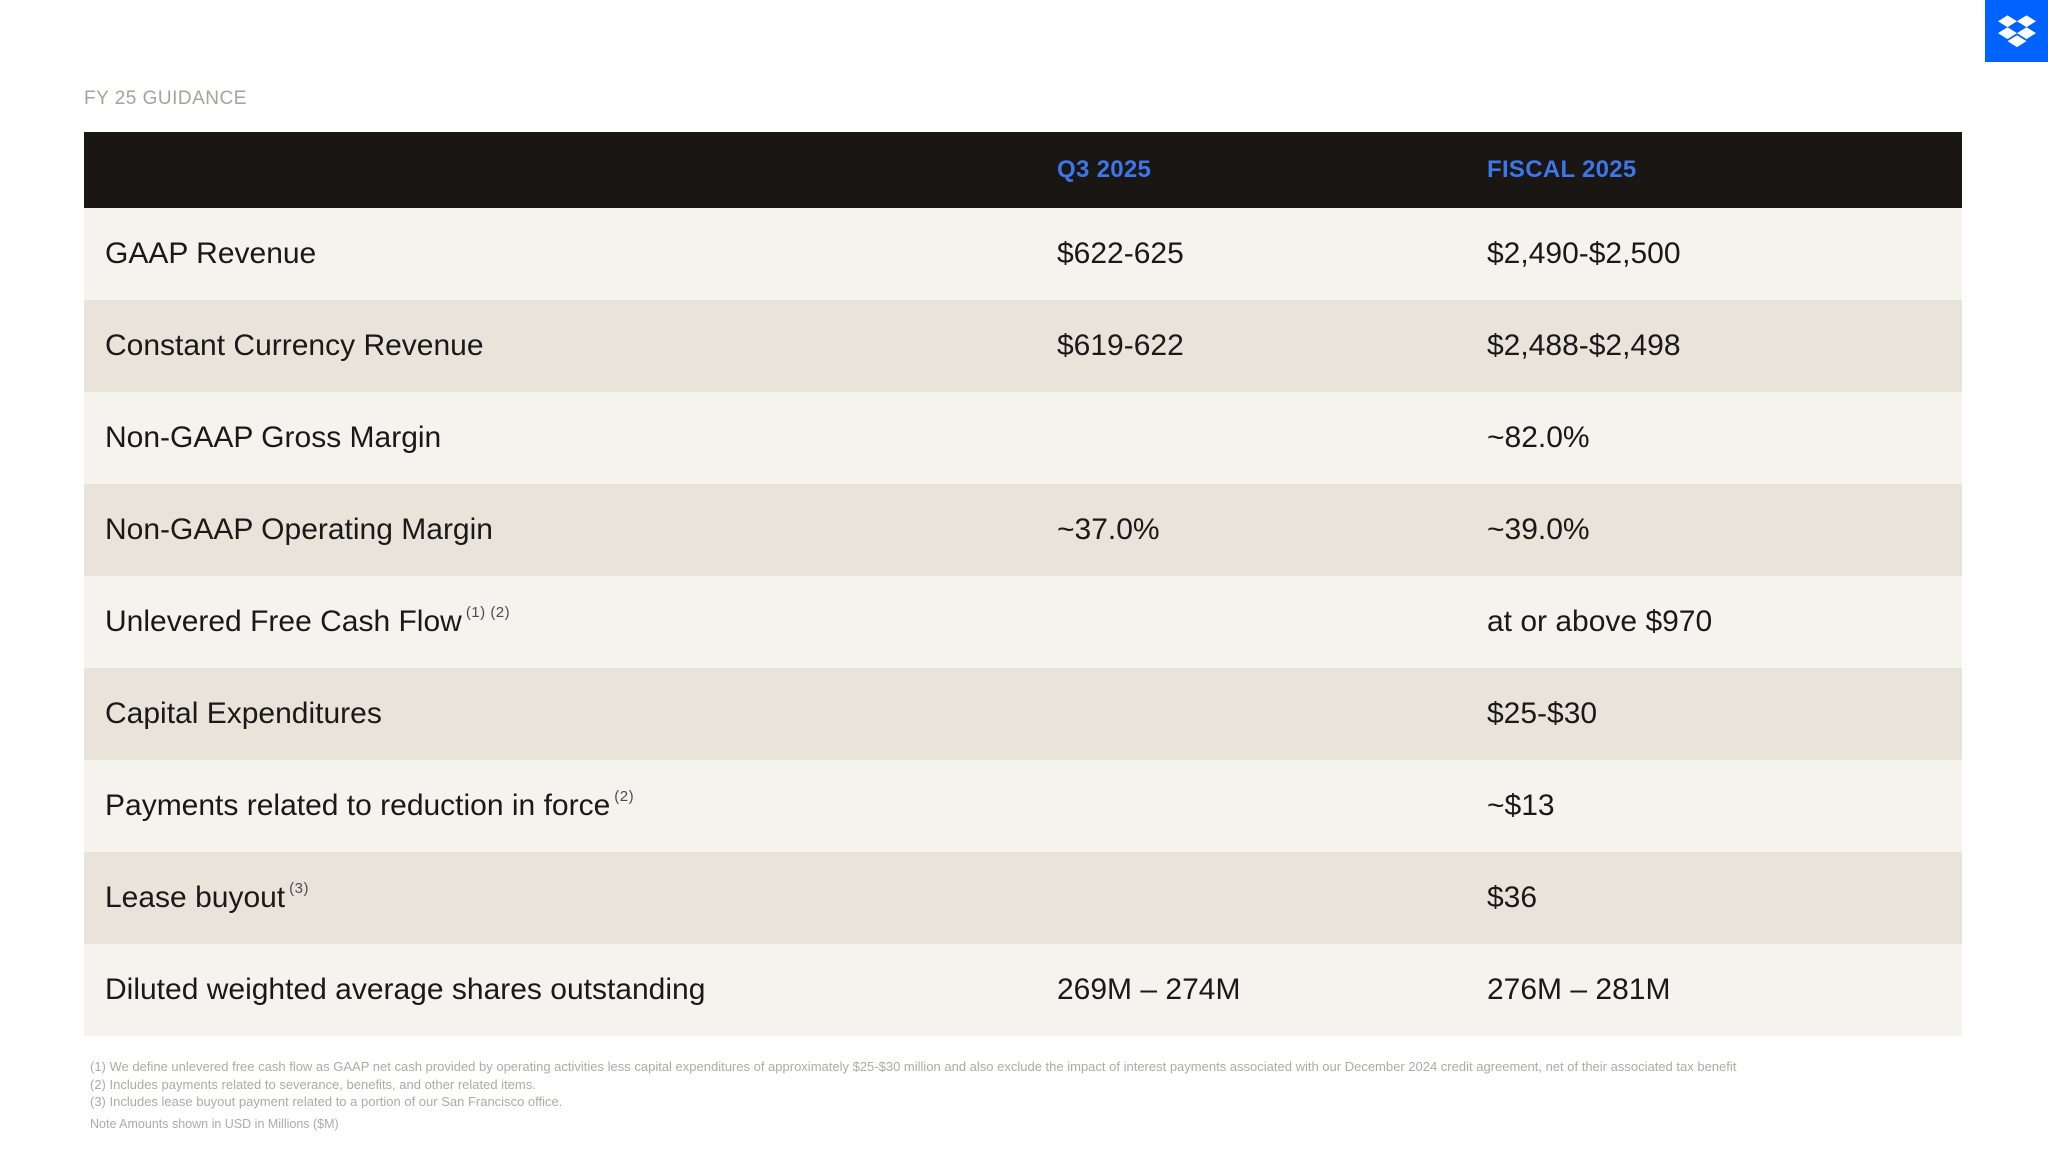 Image resolution: width=2048 pixels, height=1152 pixels. Describe the element at coordinates (273, 437) in the screenshot. I see `row-label: Non-GAAP Gross Margin` at that location.